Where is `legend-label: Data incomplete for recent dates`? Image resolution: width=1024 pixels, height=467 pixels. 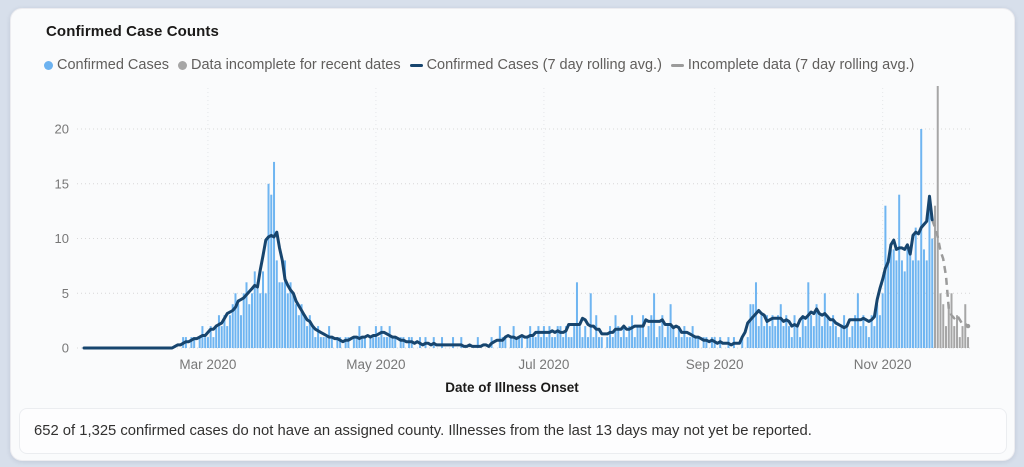 legend-label: Data incomplete for recent dates is located at coordinates (296, 65).